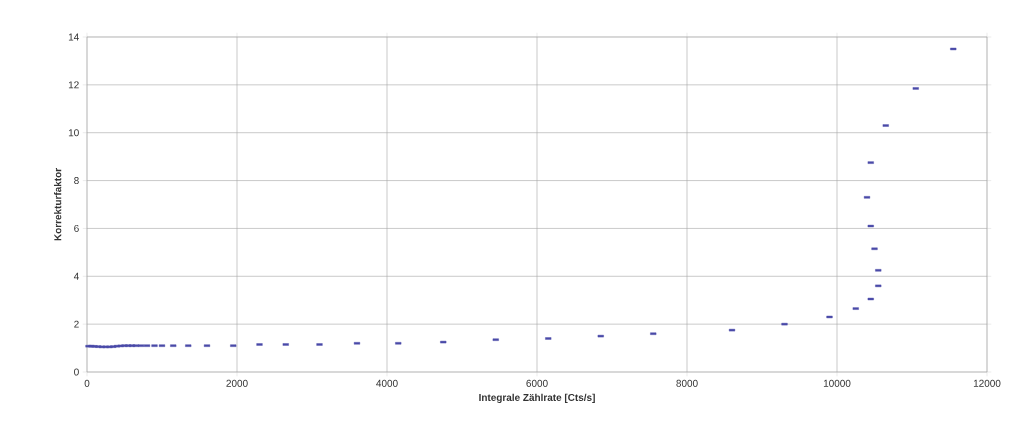 This screenshot has width=1026, height=448. Describe the element at coordinates (237, 383) in the screenshot. I see `x-tick-label: 2000` at that location.